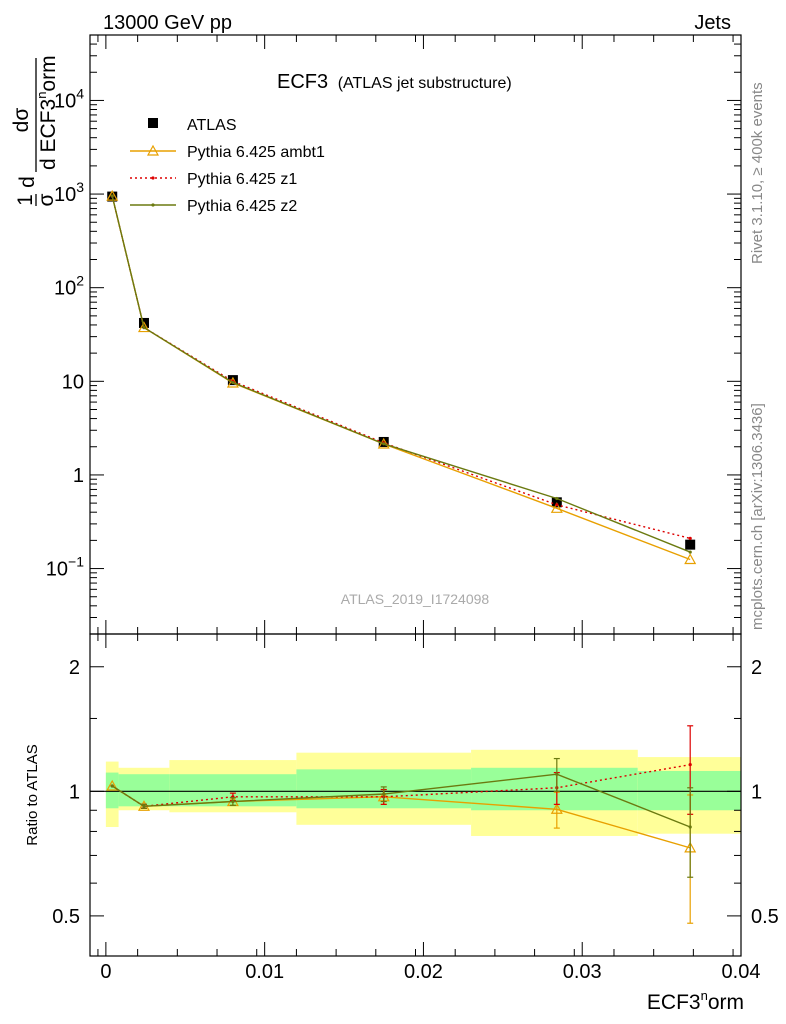 This screenshot has height=1024, width=786. Describe the element at coordinates (765, 917) in the screenshot. I see `ratio-tick-label-right: 0.5` at that location.